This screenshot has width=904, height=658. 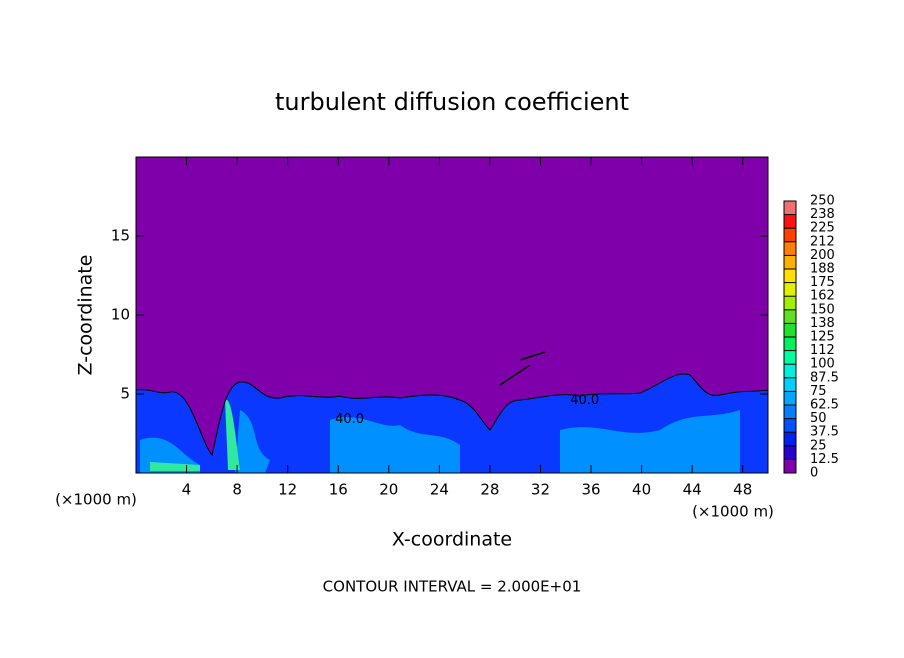 I want to click on colorbar-label: 162, so click(x=822, y=296).